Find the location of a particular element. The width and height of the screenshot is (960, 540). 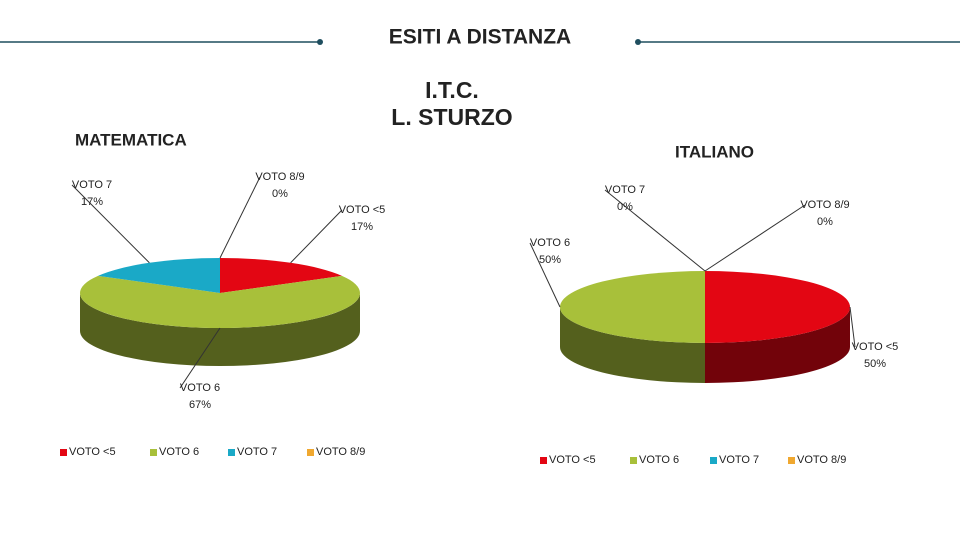

chart-title: MATEMATICA is located at coordinates (131, 139).